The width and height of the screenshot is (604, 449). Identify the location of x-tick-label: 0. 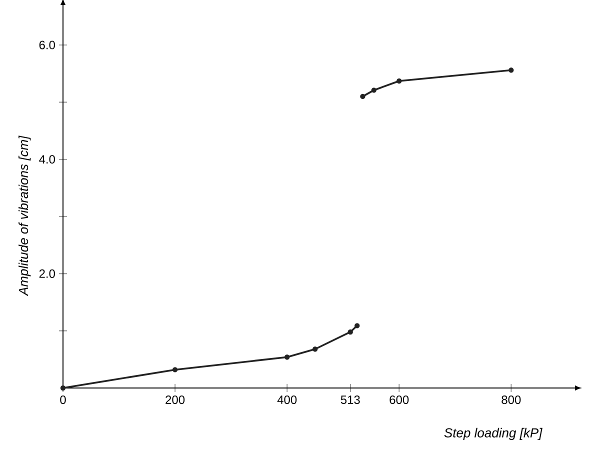
(63, 400).